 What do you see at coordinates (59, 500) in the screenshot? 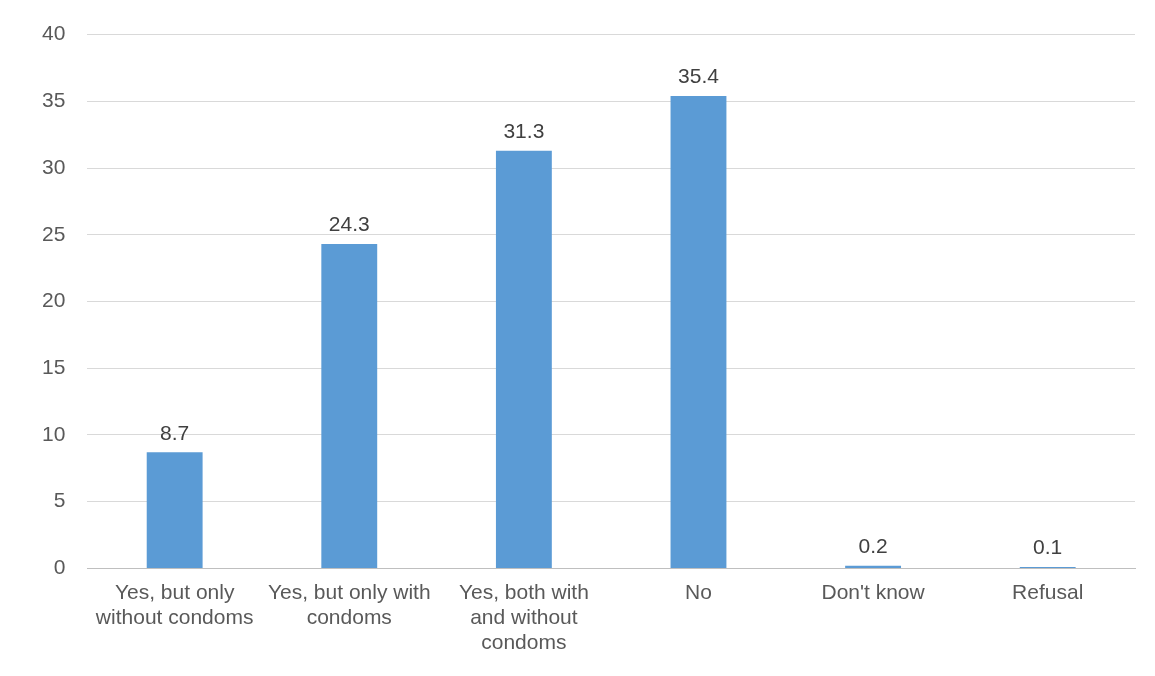
I see `y-tick-label: 5` at bounding box center [59, 500].